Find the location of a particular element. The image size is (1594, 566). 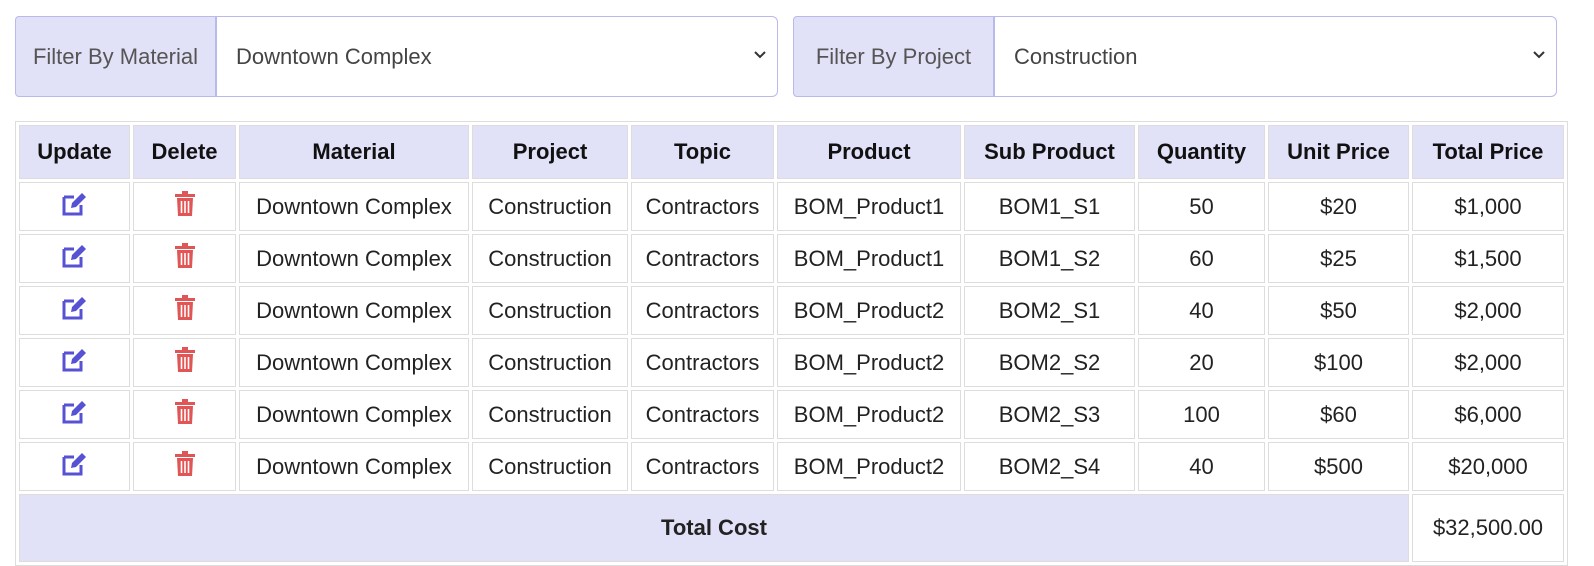

column-header: Sub Product is located at coordinates (1049, 152).